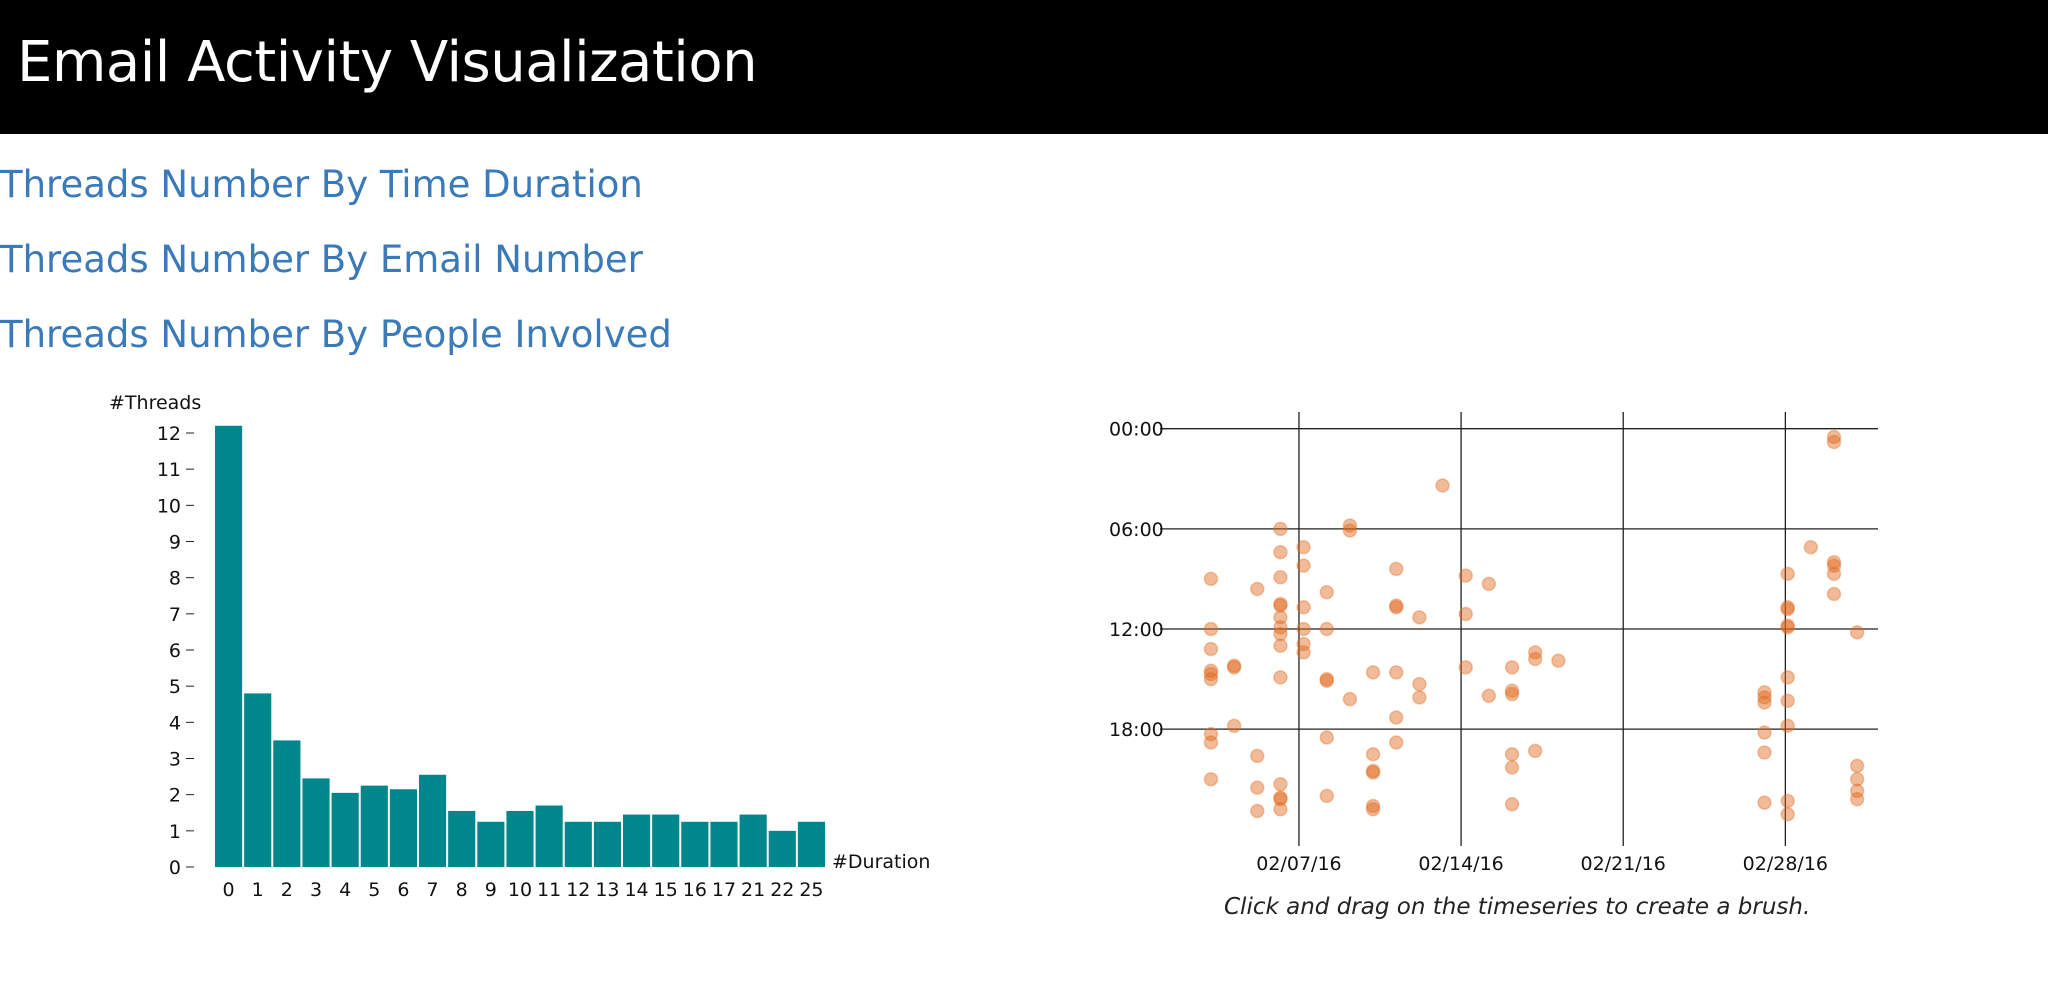  What do you see at coordinates (881, 862) in the screenshot?
I see `x-axis-label: #Duration` at bounding box center [881, 862].